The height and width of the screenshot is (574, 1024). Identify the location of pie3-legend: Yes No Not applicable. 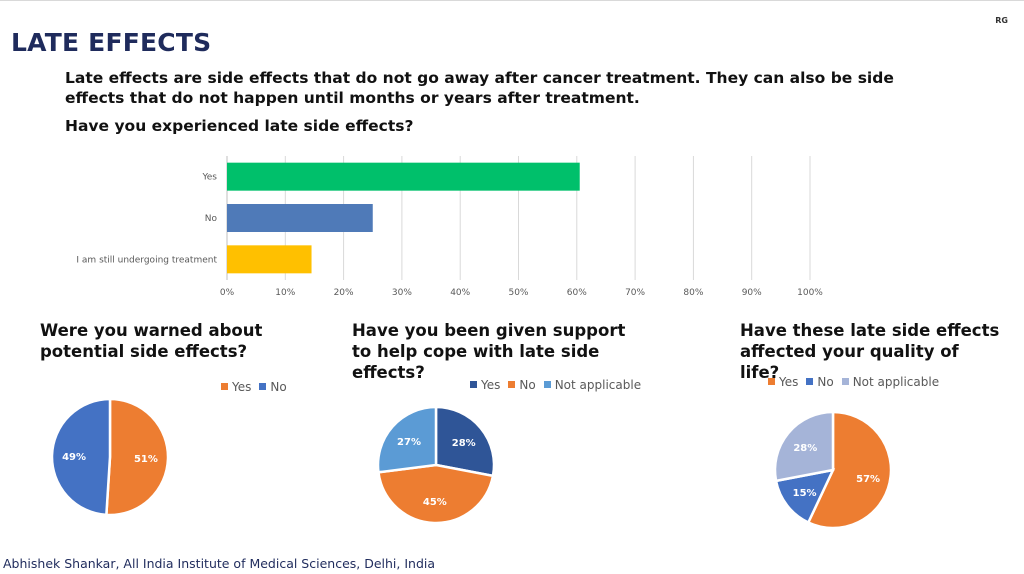
(857, 382).